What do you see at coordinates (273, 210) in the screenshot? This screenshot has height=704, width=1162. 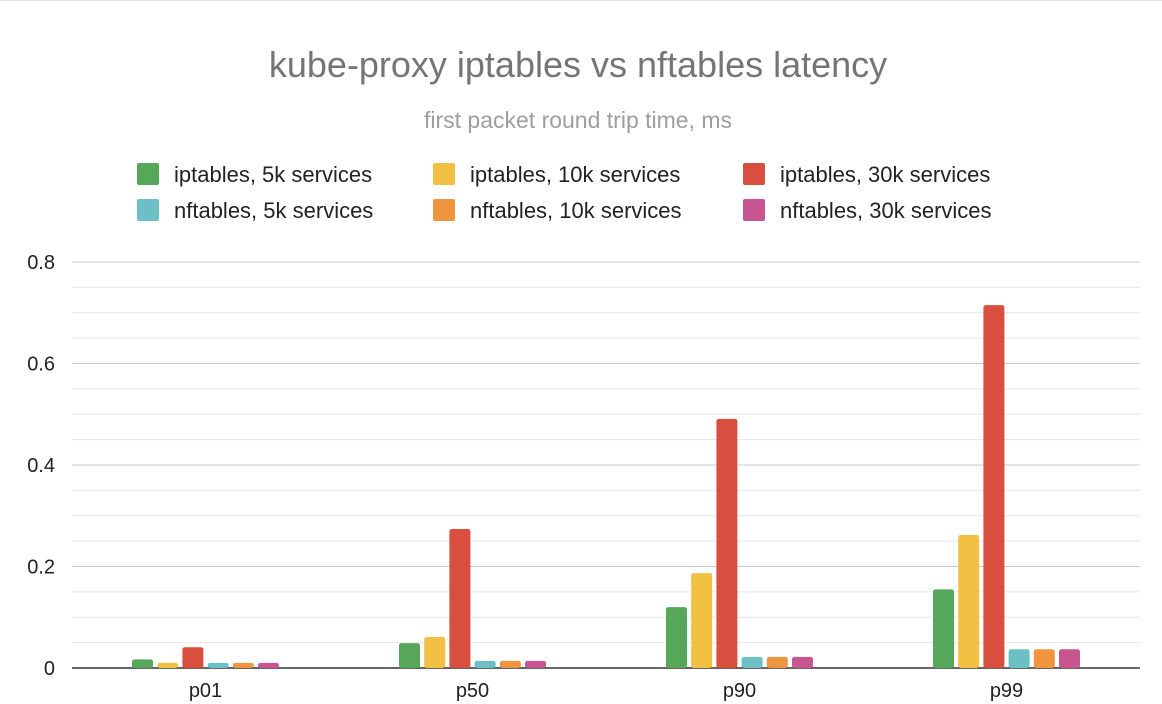 I see `legend-label: nftables, 5k services` at bounding box center [273, 210].